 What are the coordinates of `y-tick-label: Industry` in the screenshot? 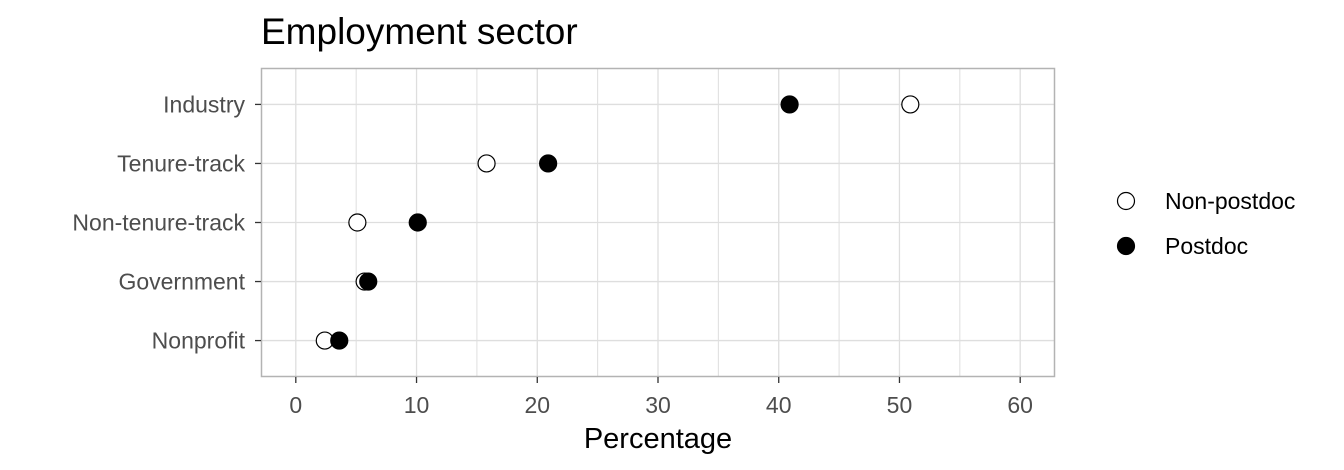 It's located at (204, 104).